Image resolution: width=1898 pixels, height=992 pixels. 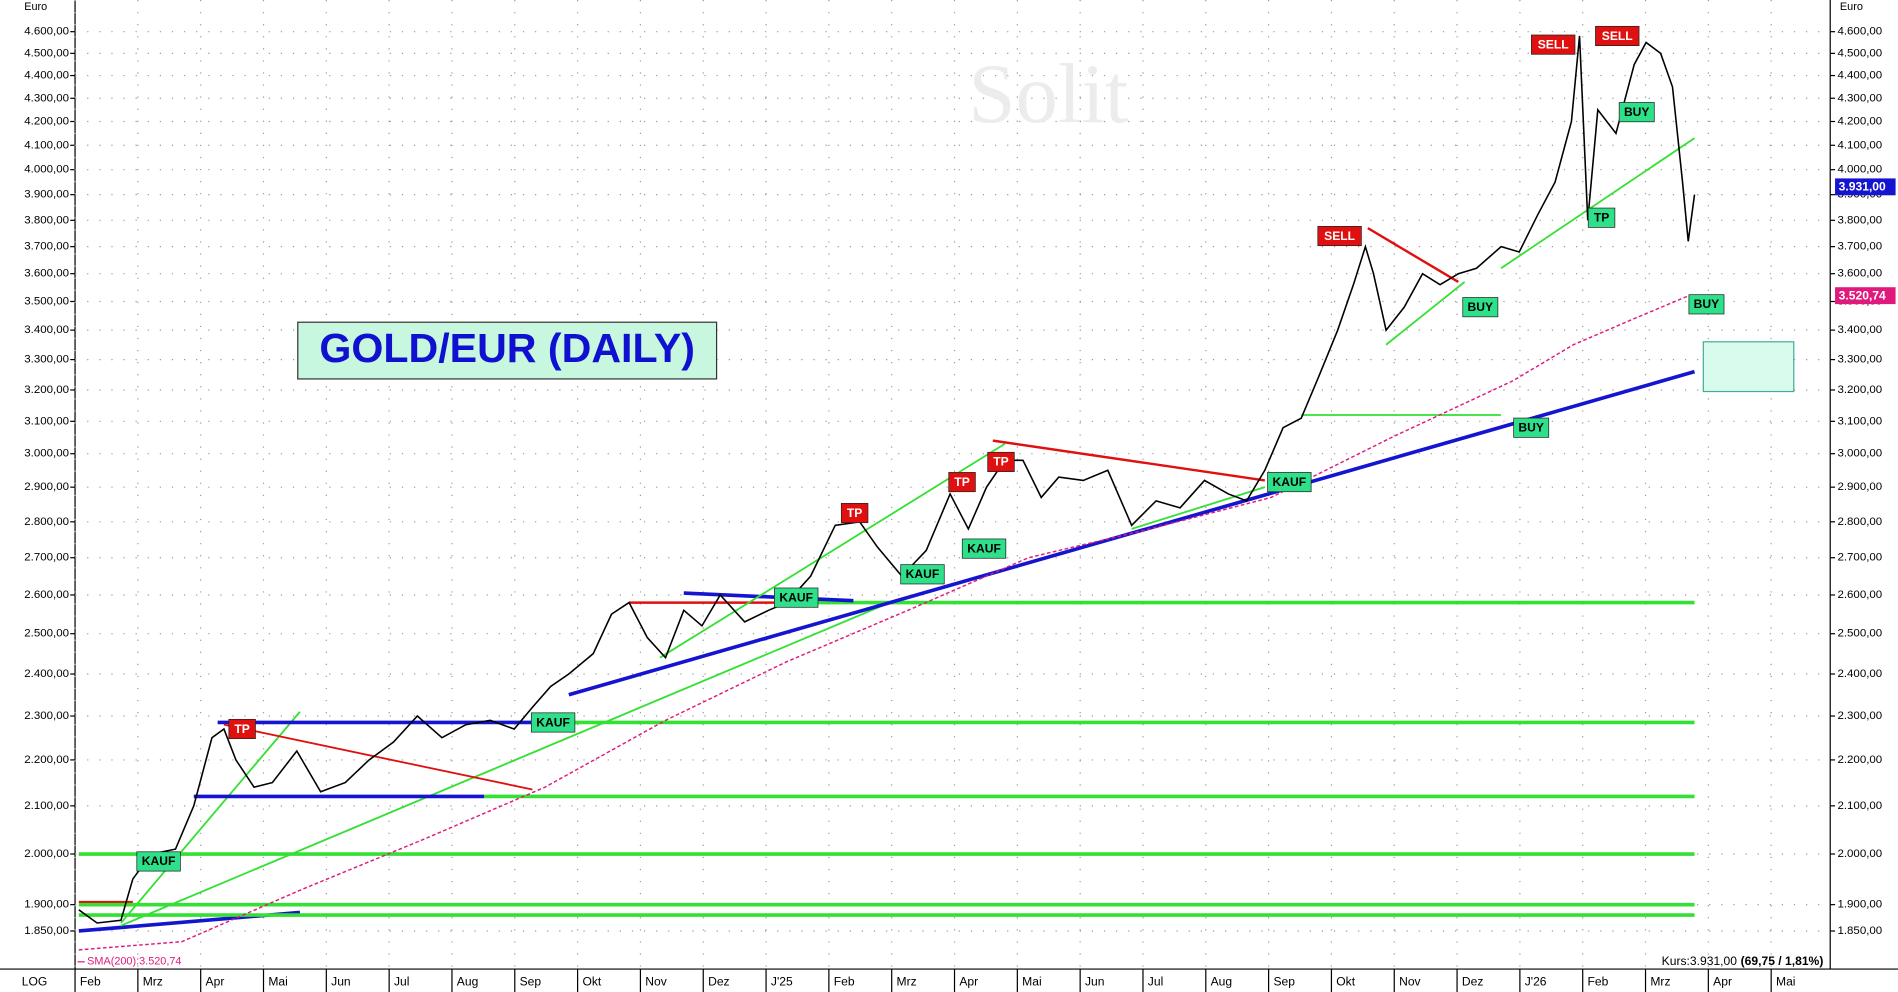 I want to click on x-tick-label: Sep, so click(x=1284, y=982).